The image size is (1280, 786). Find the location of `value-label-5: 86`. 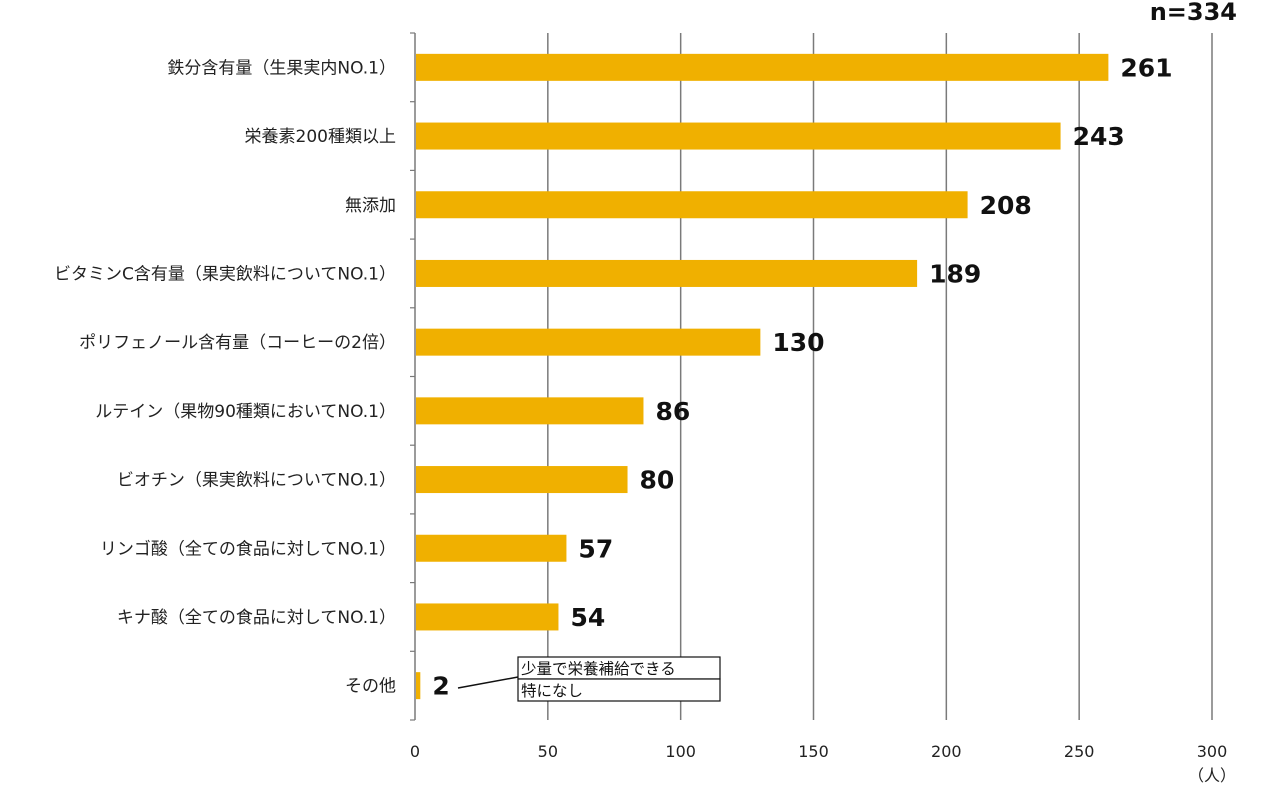

value-label-5: 86 is located at coordinates (672, 411).